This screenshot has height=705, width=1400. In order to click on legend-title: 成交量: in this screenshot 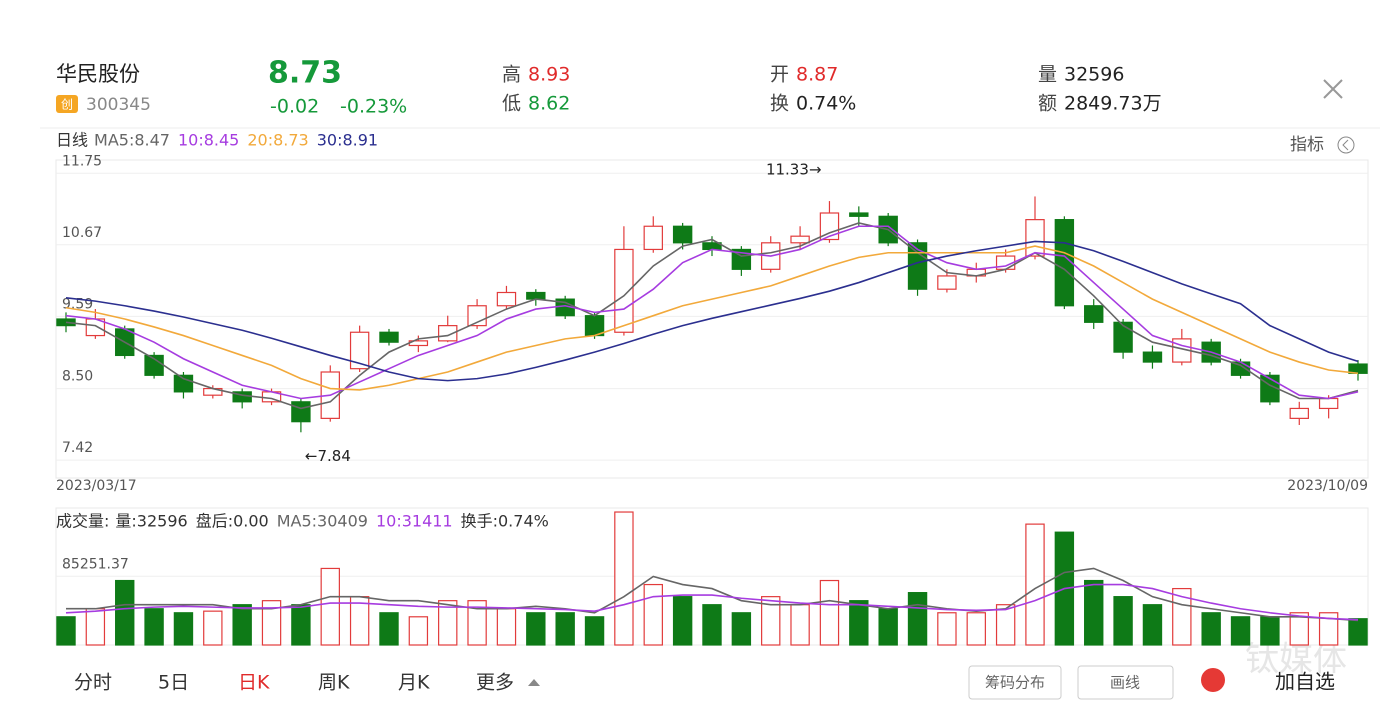, I will do `click(82, 521)`.